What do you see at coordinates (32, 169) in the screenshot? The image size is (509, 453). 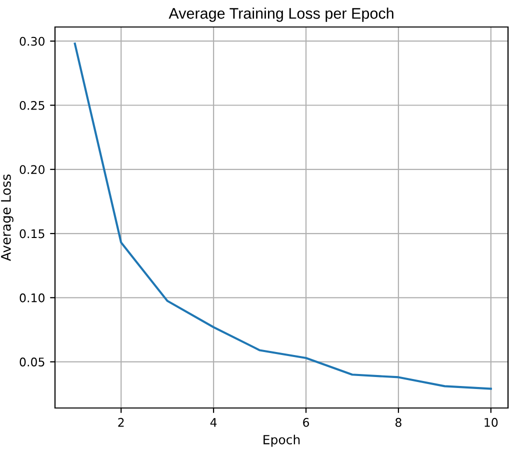 I see `y-tick-label: 0.20` at bounding box center [32, 169].